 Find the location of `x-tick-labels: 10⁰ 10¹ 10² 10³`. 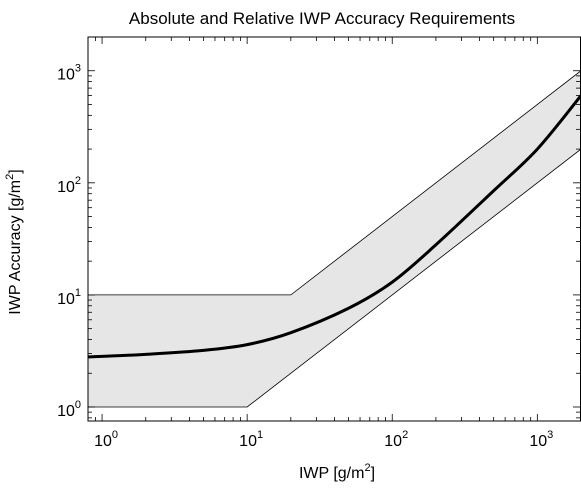

x-tick-labels: 10⁰ 10¹ 10² 10³ is located at coordinates (323, 439).